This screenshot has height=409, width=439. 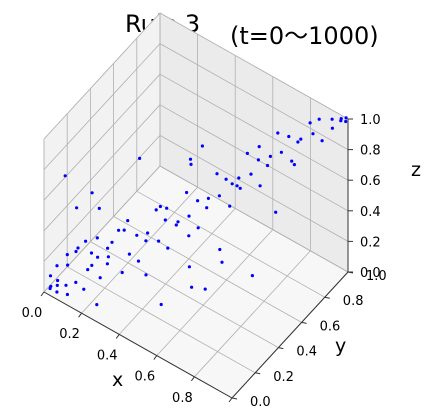 I want to click on y-tick-label: 0.8, so click(x=353, y=301).